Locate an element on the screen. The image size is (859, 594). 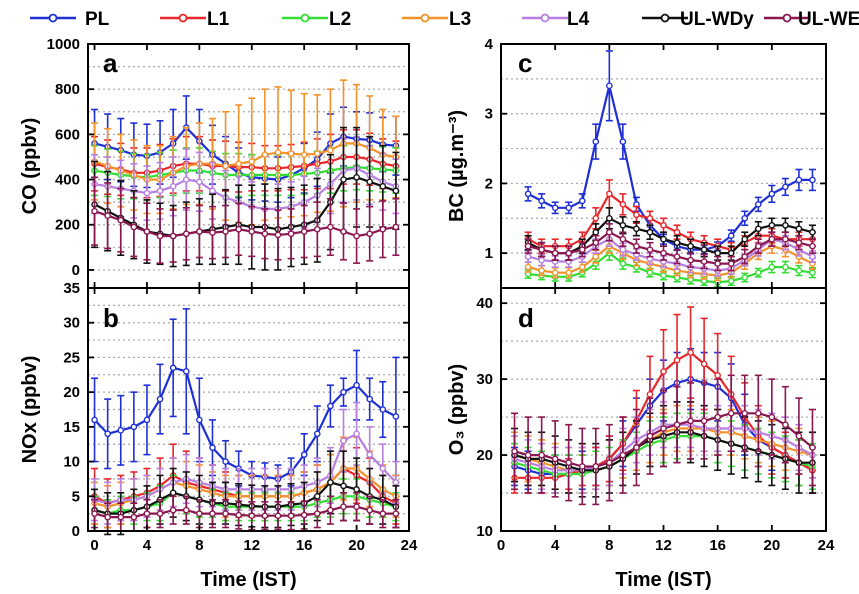
y-axis-label: BC (µg.m⁻³) is located at coordinates (457, 166).